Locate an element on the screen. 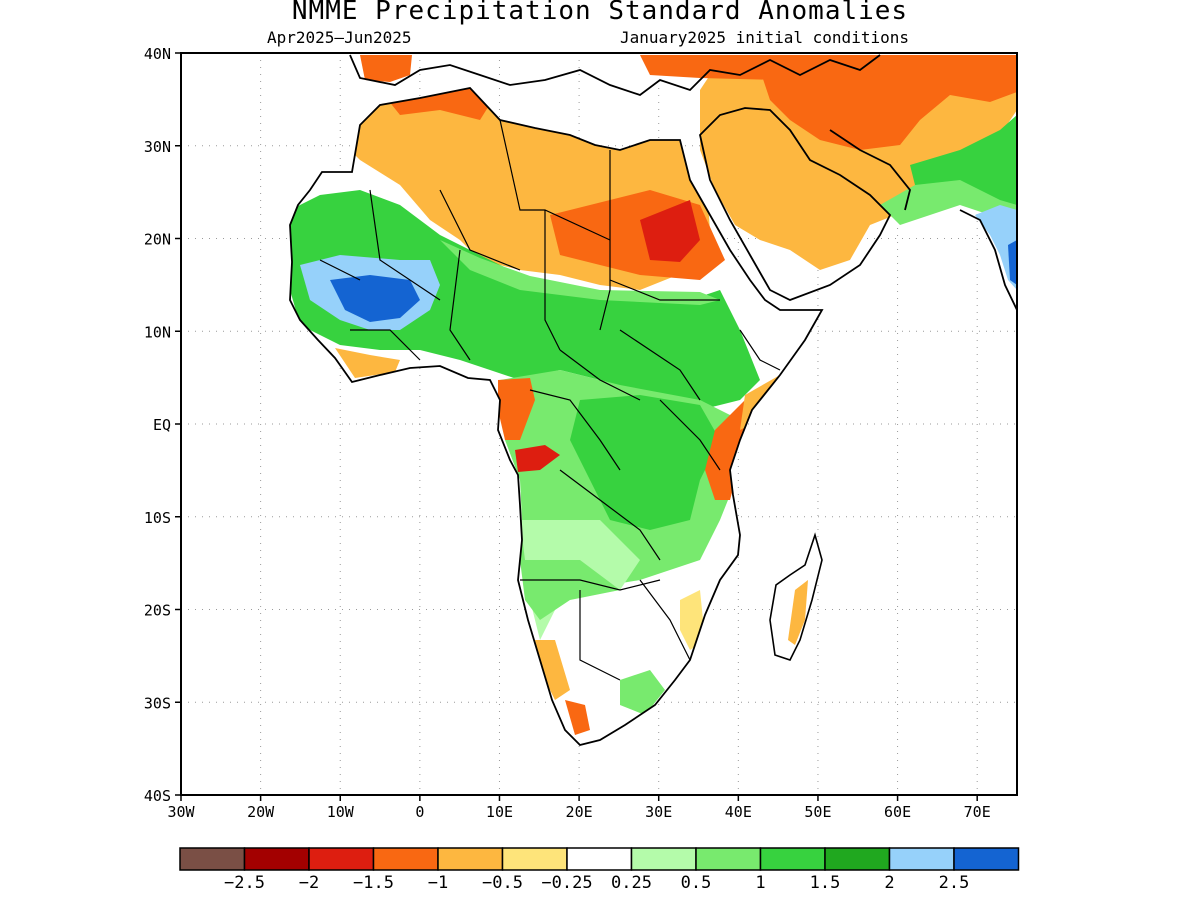  lat-tick-label: EQ is located at coordinates (162, 425).